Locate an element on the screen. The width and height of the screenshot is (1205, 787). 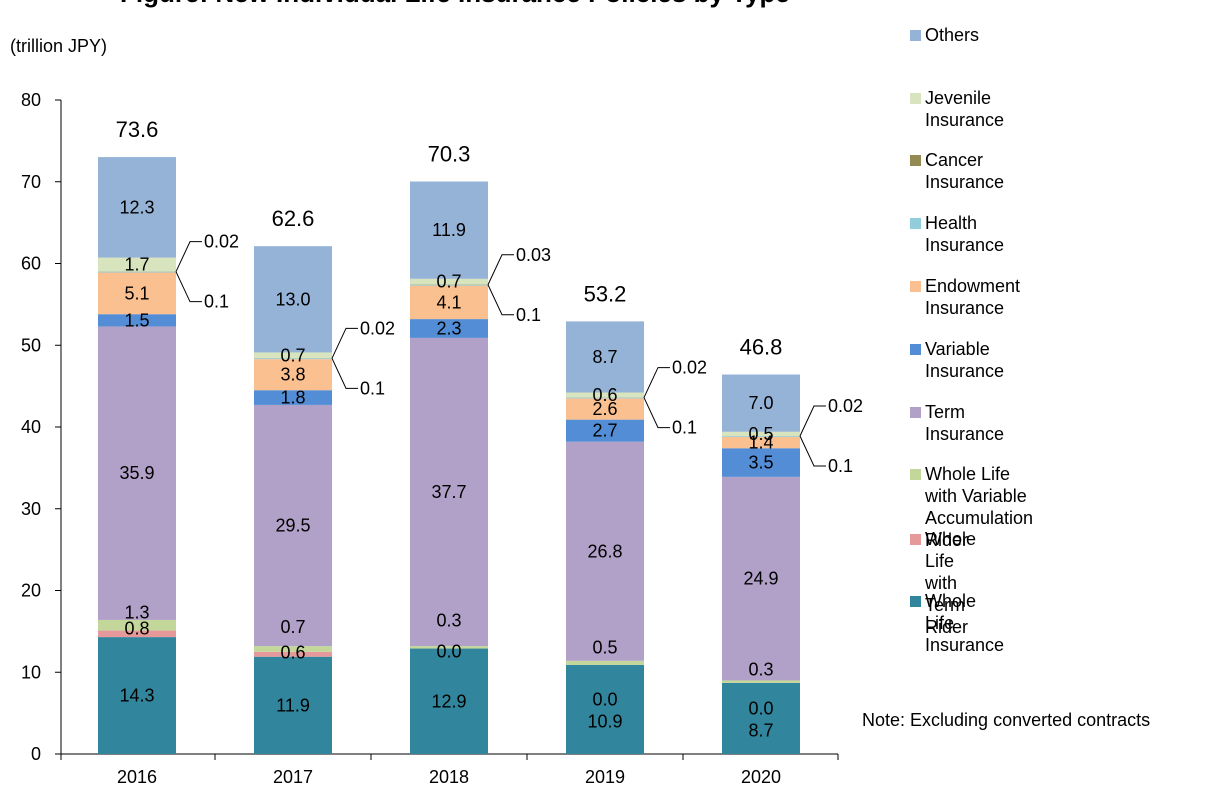
data-label: 5.1 is located at coordinates (136, 293).